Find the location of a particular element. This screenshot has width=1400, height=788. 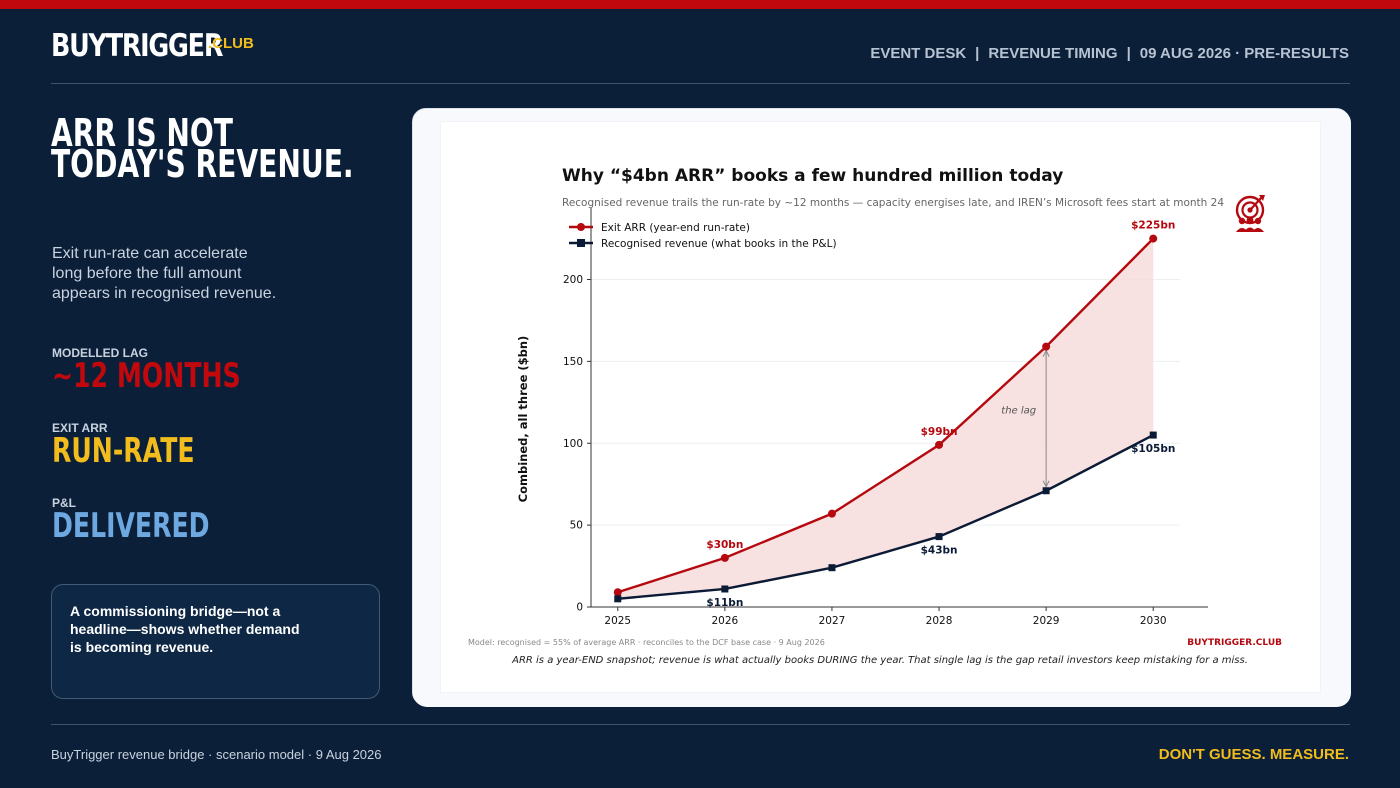

x-tick-label: 2025 is located at coordinates (617, 621).